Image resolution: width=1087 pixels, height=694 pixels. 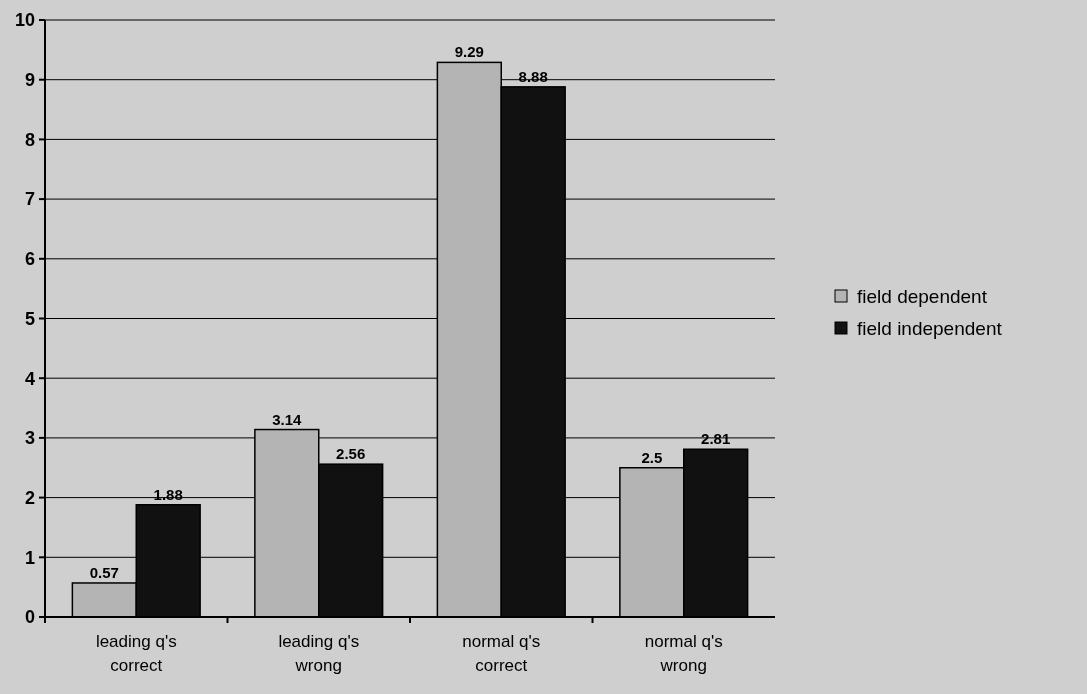 What do you see at coordinates (922, 296) in the screenshot?
I see `legend-label: field dependent` at bounding box center [922, 296].